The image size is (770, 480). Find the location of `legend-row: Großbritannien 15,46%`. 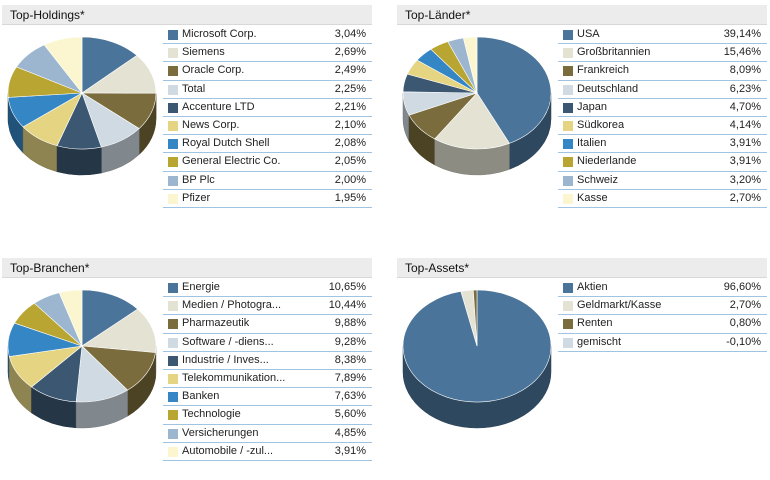

legend-row: Großbritannien 15,46% is located at coordinates (662, 53).